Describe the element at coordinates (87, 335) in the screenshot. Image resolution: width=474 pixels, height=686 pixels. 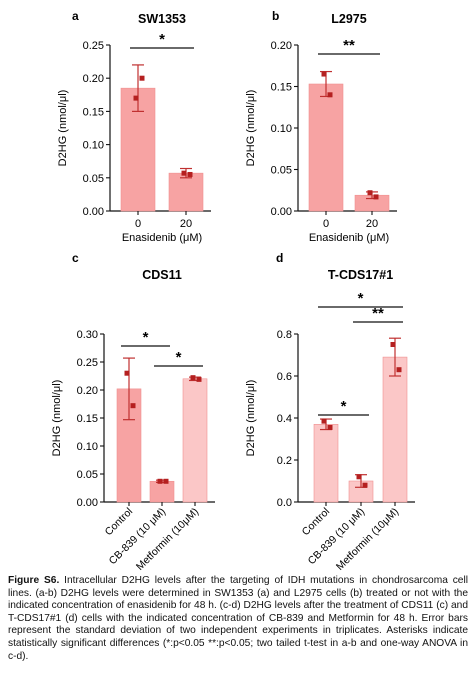
I see `y-tick-label: 0.30` at that location.